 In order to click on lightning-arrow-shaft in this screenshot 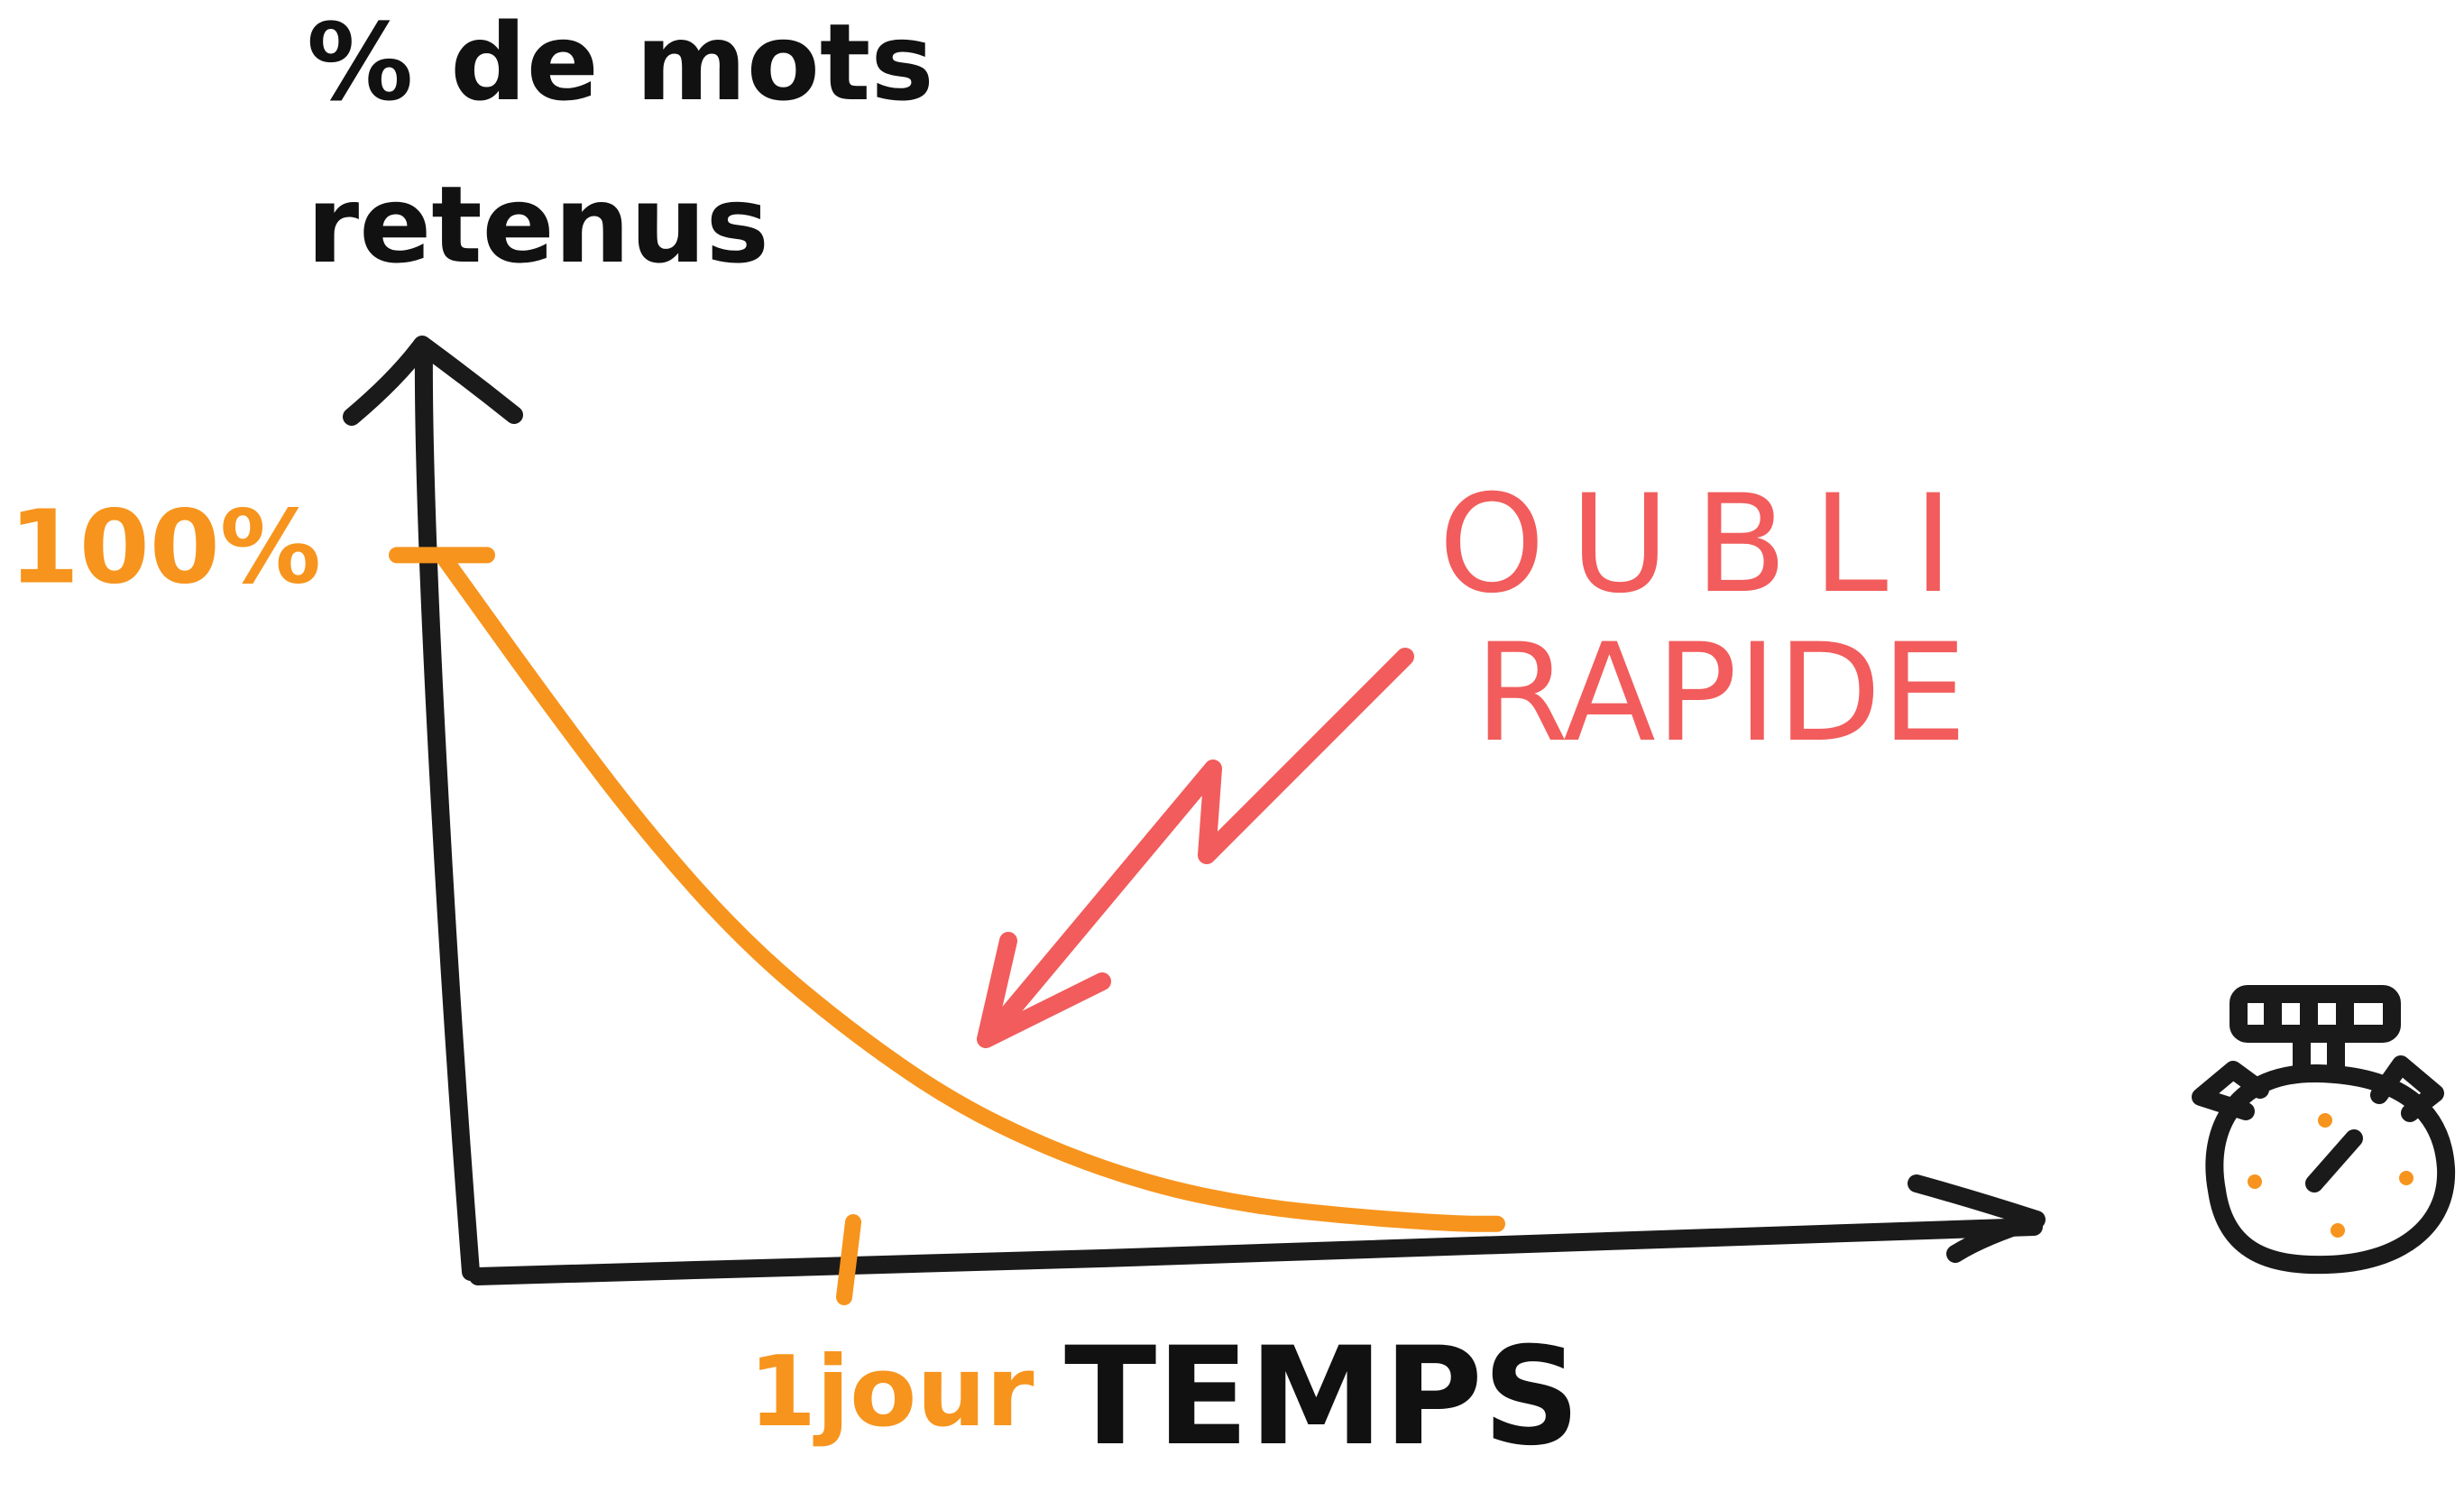, I will do `click(1197, 847)`.